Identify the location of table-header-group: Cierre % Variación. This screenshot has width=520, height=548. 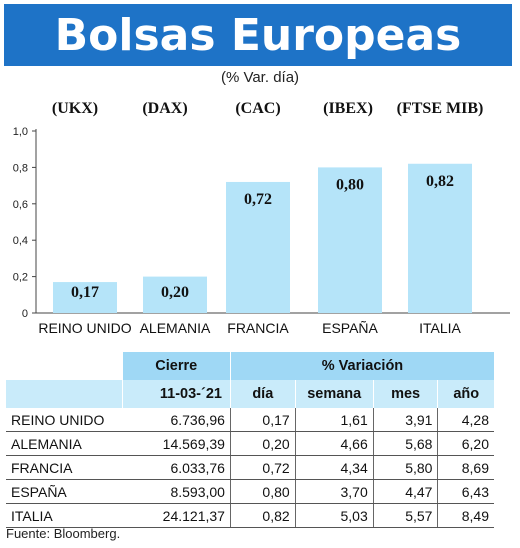
(250, 366).